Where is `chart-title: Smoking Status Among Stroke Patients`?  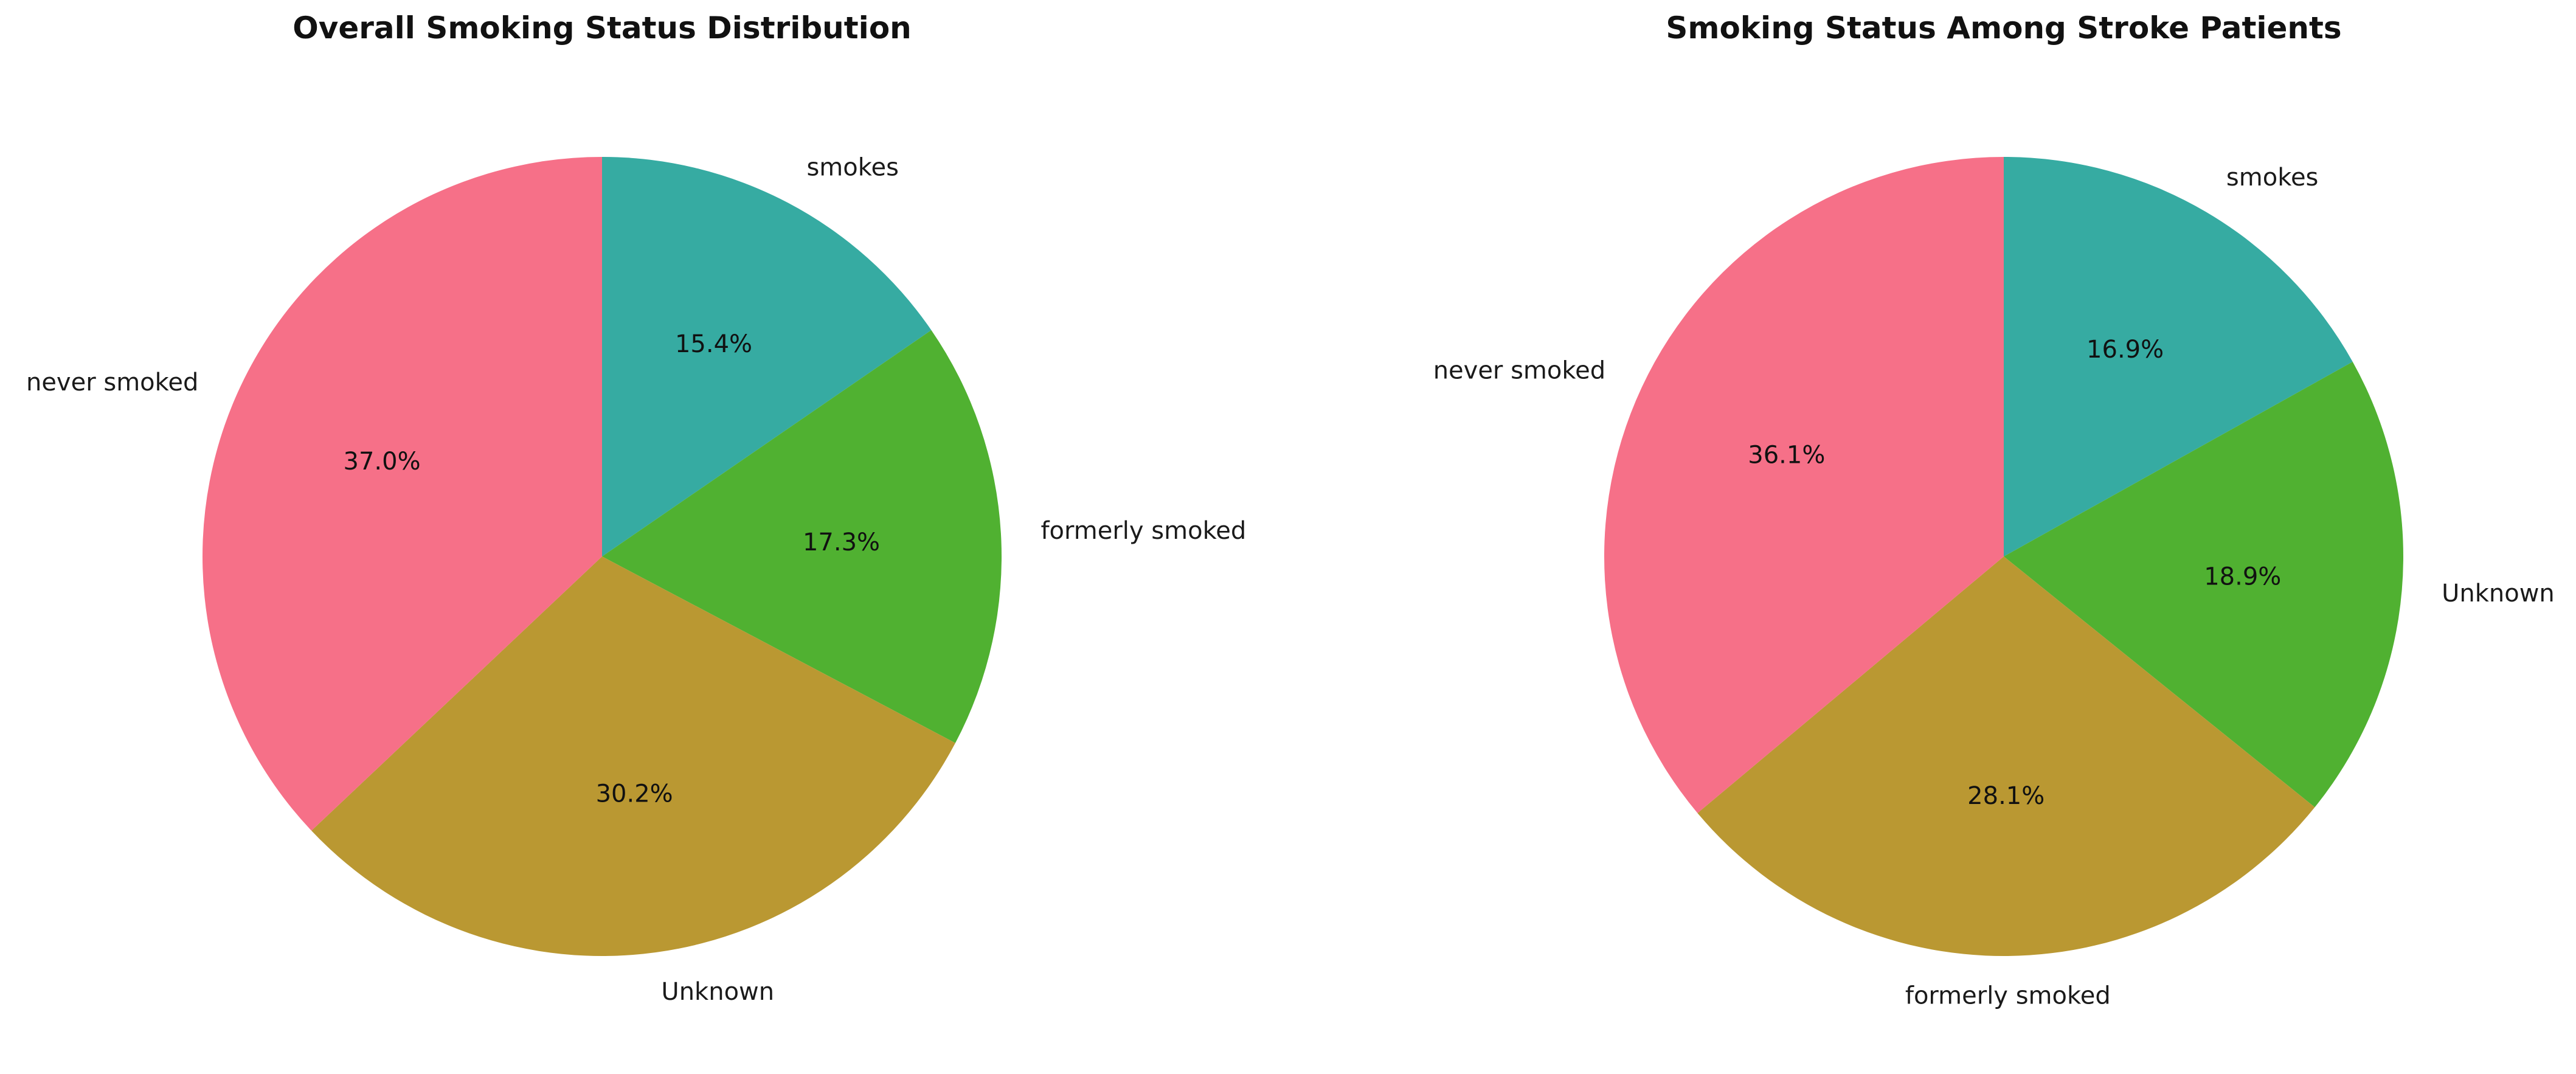 chart-title: Smoking Status Among Stroke Patients is located at coordinates (2003, 28).